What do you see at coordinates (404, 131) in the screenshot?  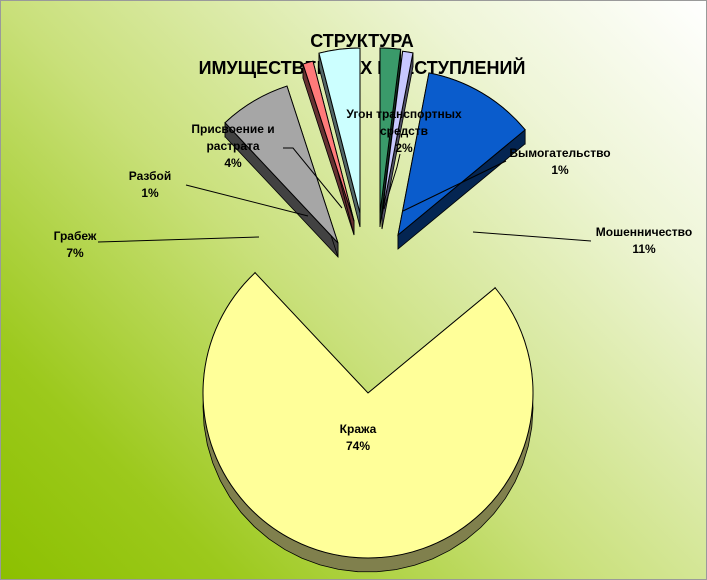 I see `slice-label-ugon: средств` at bounding box center [404, 131].